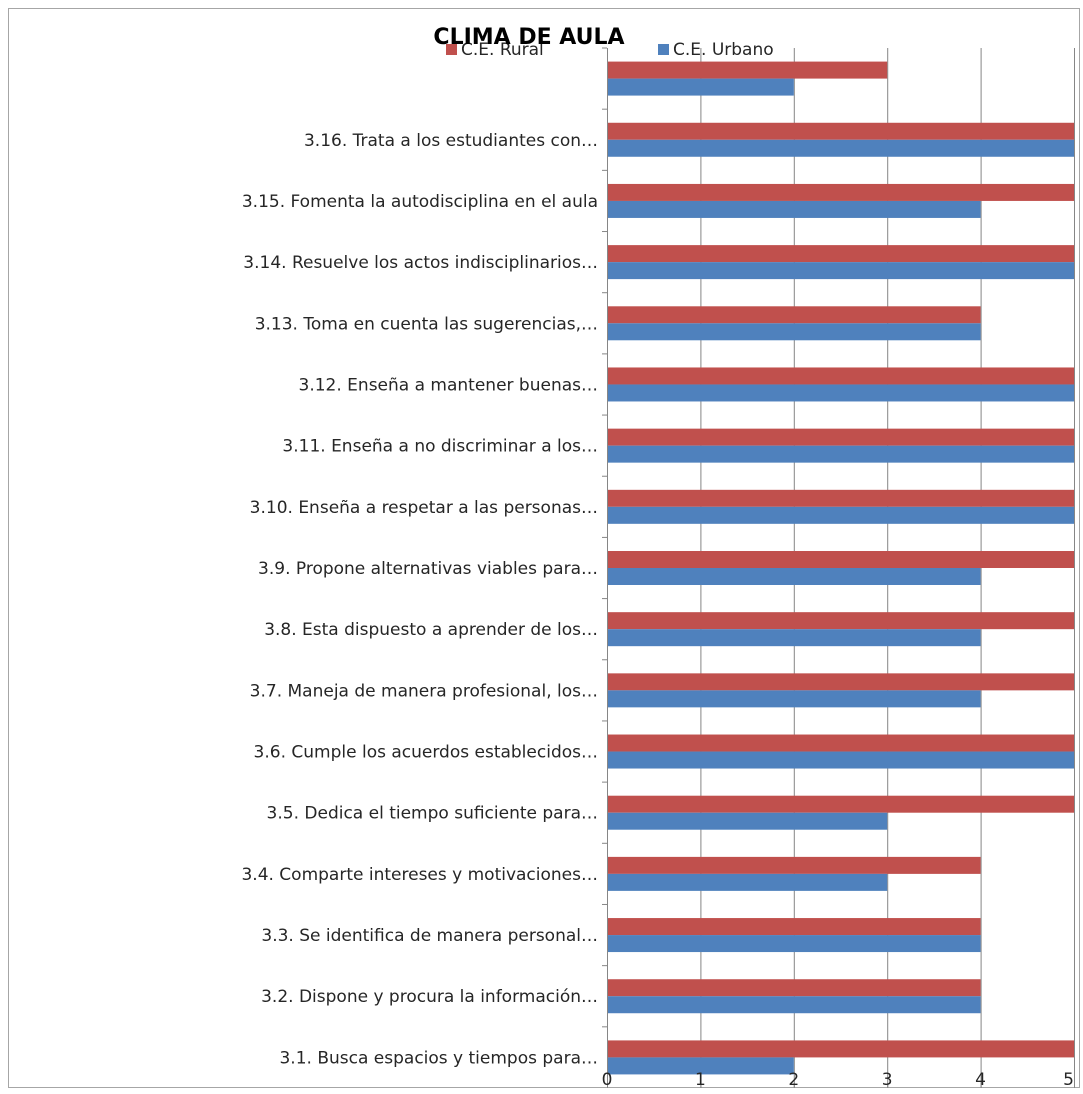 The width and height of the screenshot is (1083, 1094). I want to click on x-tick-labels: 0 1 2 3 4 5, so click(838, 1079).